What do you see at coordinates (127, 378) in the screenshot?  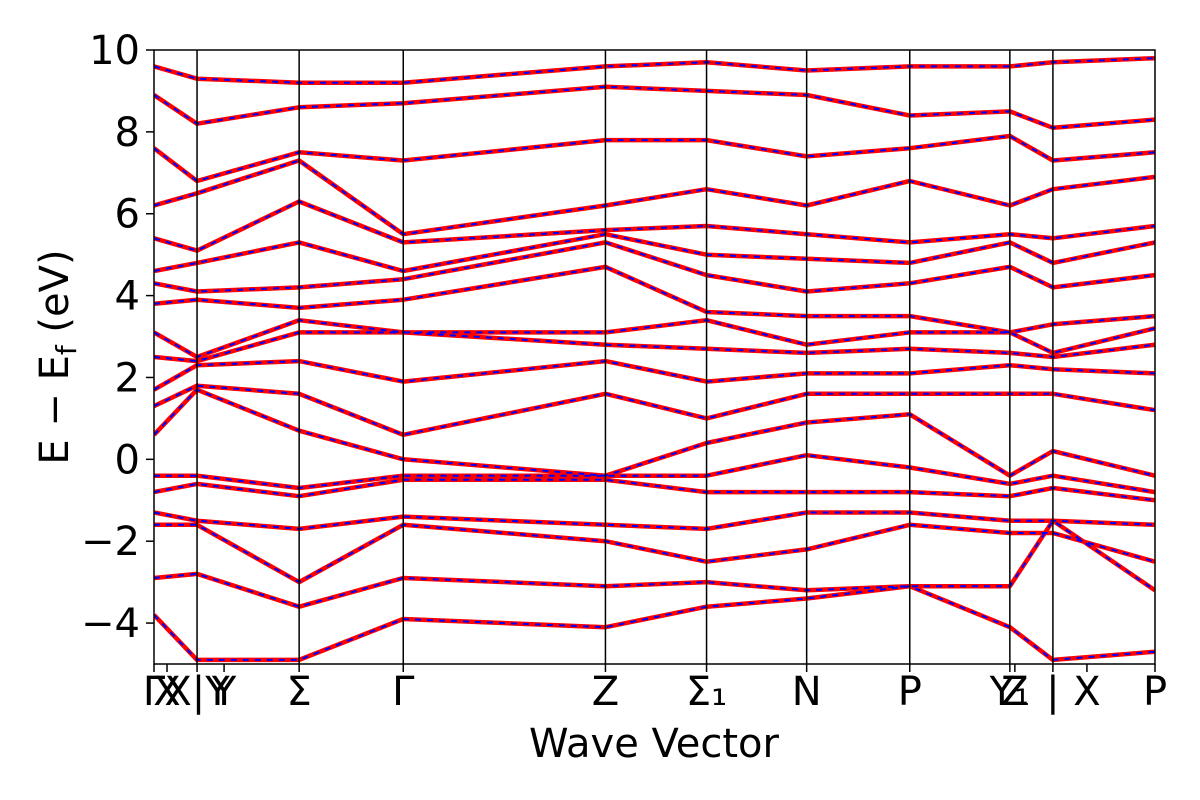 I see `y-tick-label: 2` at bounding box center [127, 378].